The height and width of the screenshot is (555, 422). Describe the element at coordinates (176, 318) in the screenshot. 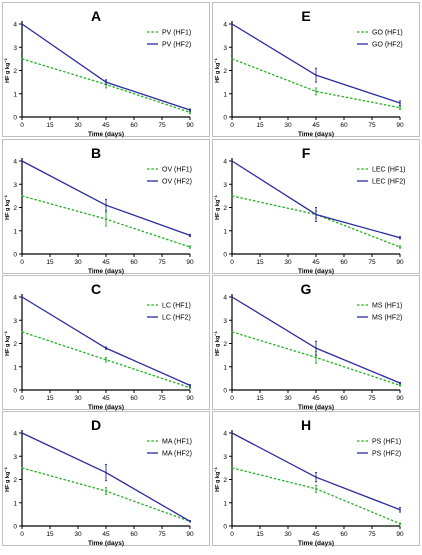

I see `legend-label-2: LC (HF2)` at that location.